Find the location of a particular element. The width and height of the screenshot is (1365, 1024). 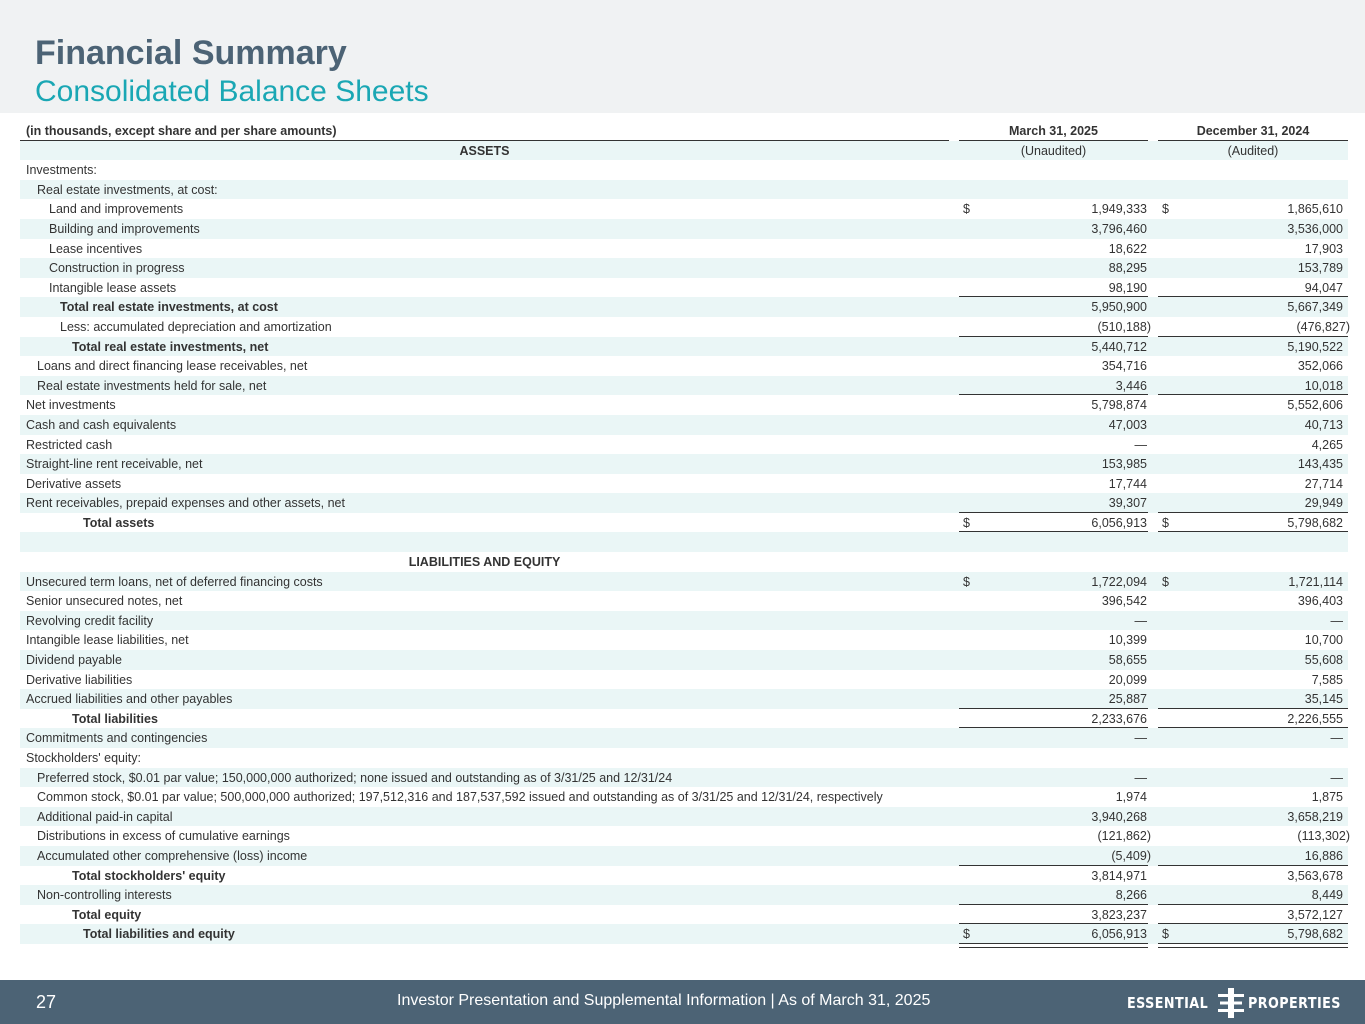

december-2024-value: 396,403 is located at coordinates (1320, 601).